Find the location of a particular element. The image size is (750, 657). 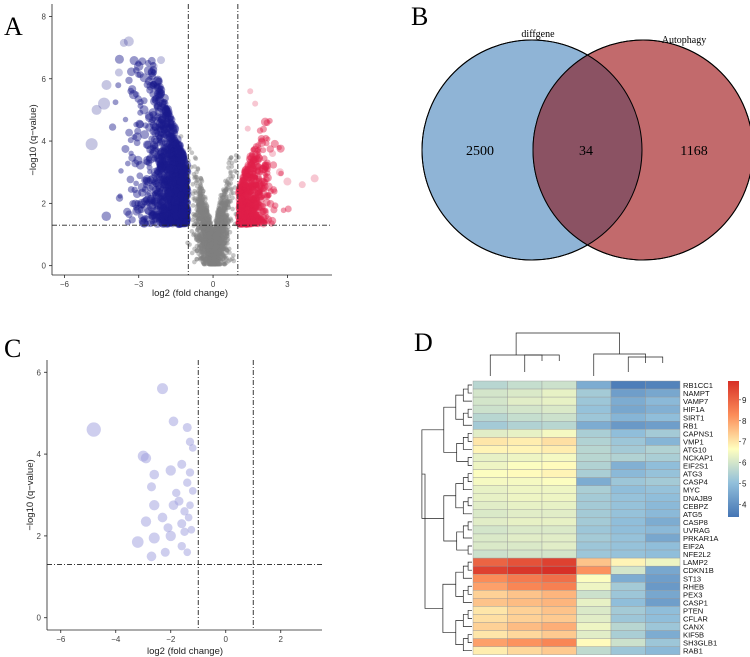

venn-label-diffgene: diffgene is located at coordinates (538, 34).